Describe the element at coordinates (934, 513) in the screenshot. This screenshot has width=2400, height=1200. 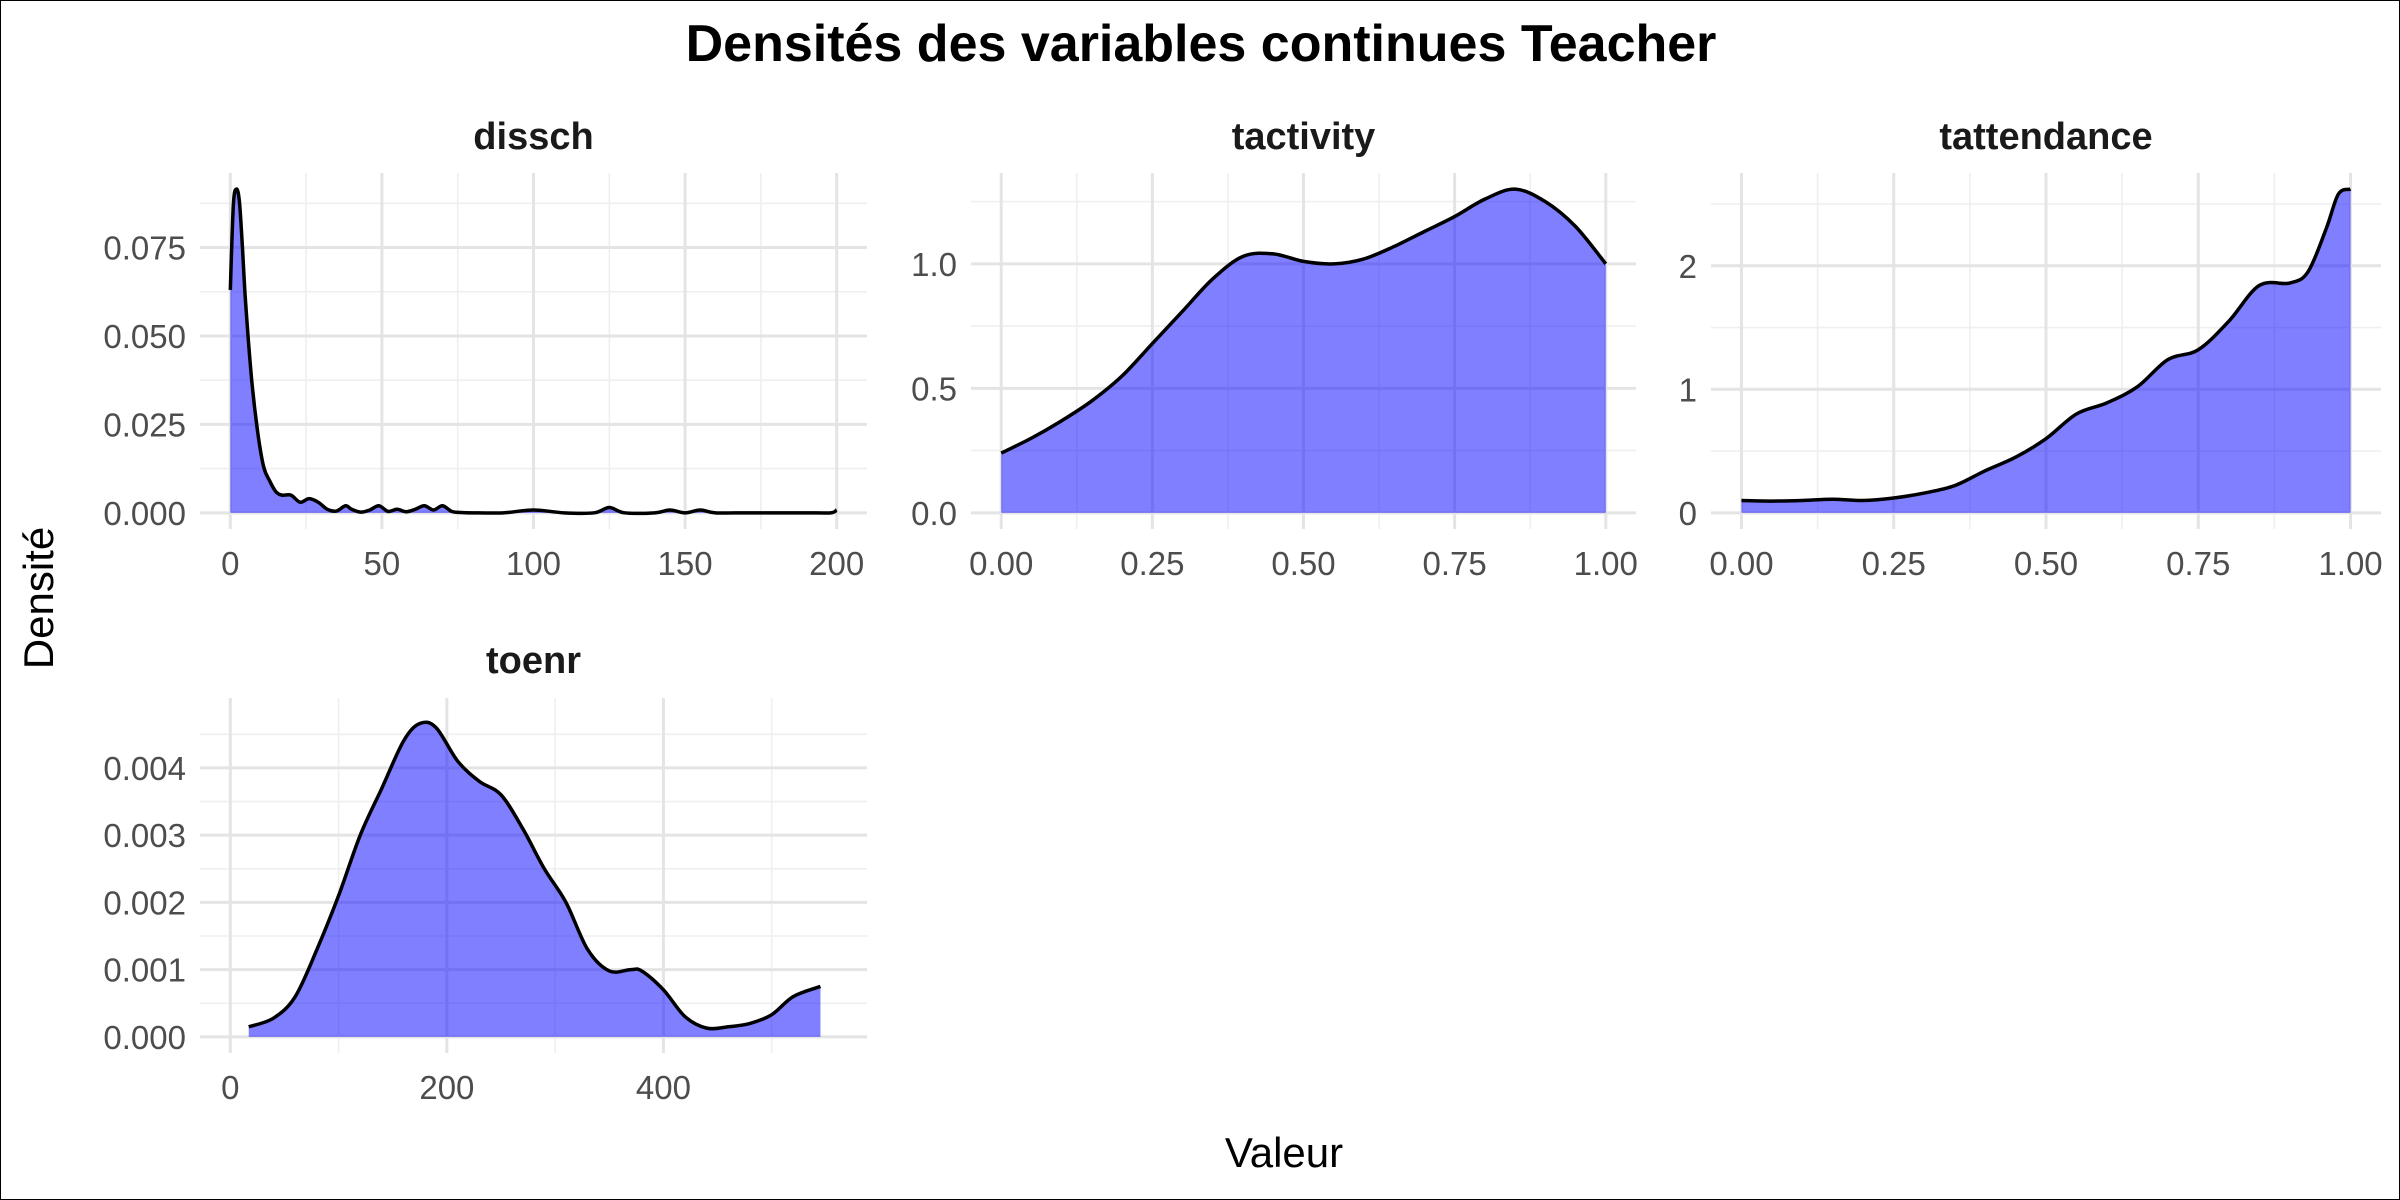
I see `y-tick-label: 0.0` at that location.